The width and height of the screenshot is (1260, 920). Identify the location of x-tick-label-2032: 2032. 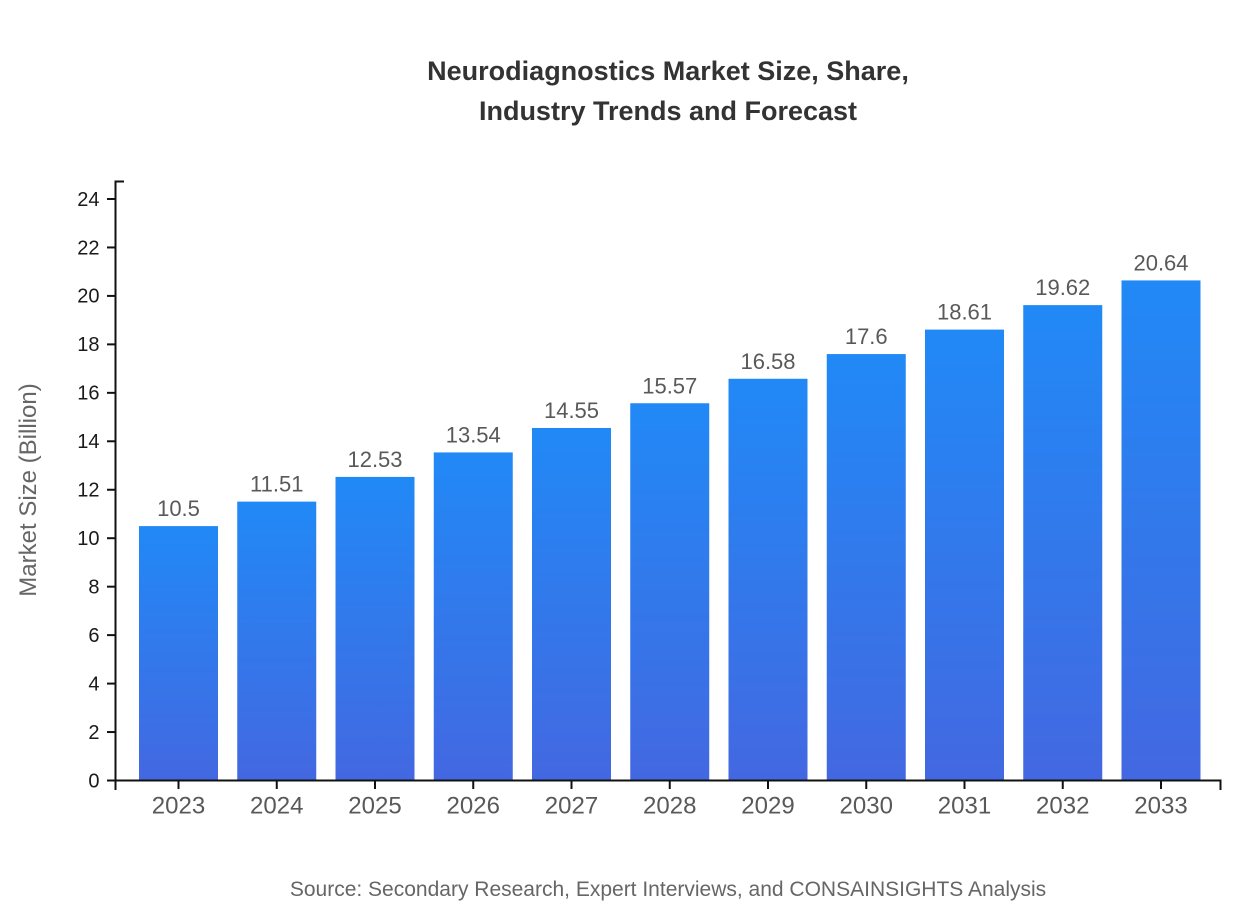
(1062, 806).